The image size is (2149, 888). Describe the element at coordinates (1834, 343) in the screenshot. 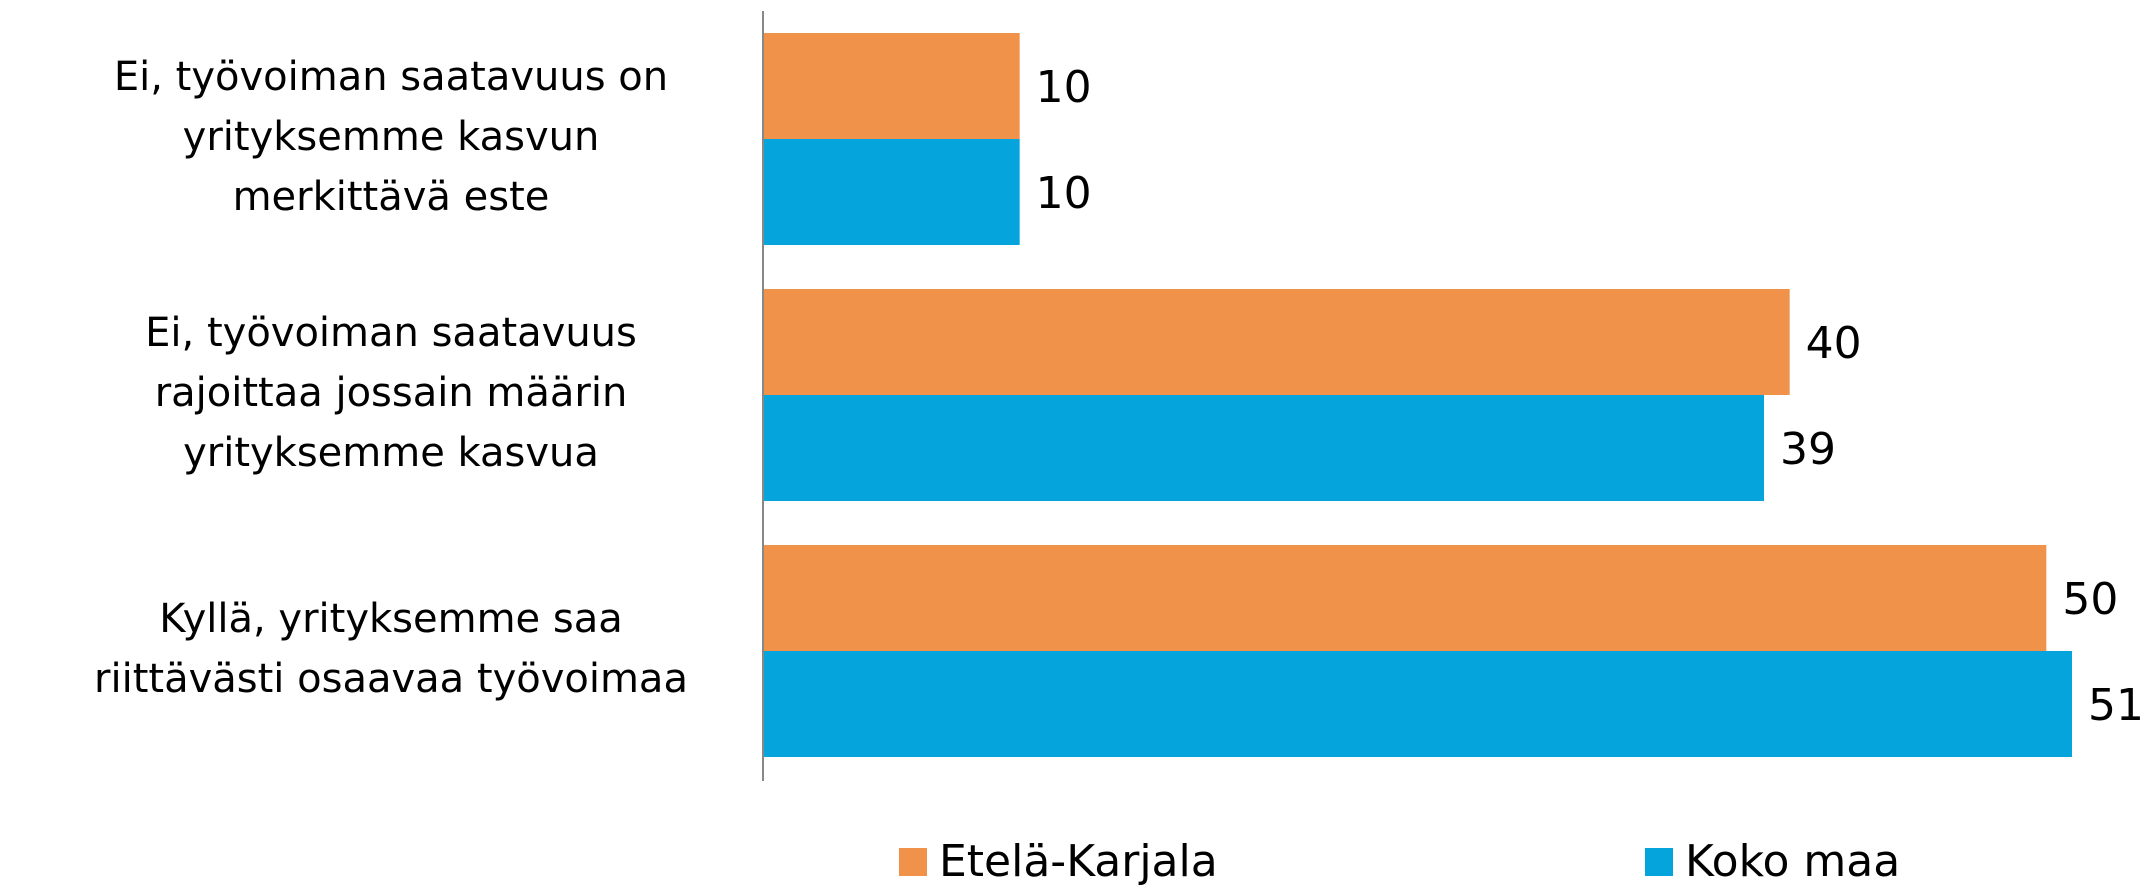

I see `value-label: 40` at that location.